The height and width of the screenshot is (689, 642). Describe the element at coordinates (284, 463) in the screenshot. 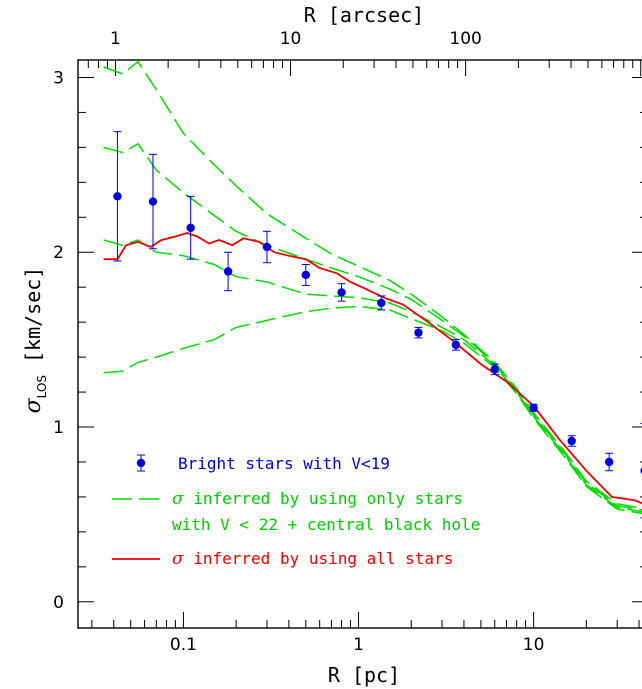

I see `legend-label-points: Bright stars with V<19` at that location.